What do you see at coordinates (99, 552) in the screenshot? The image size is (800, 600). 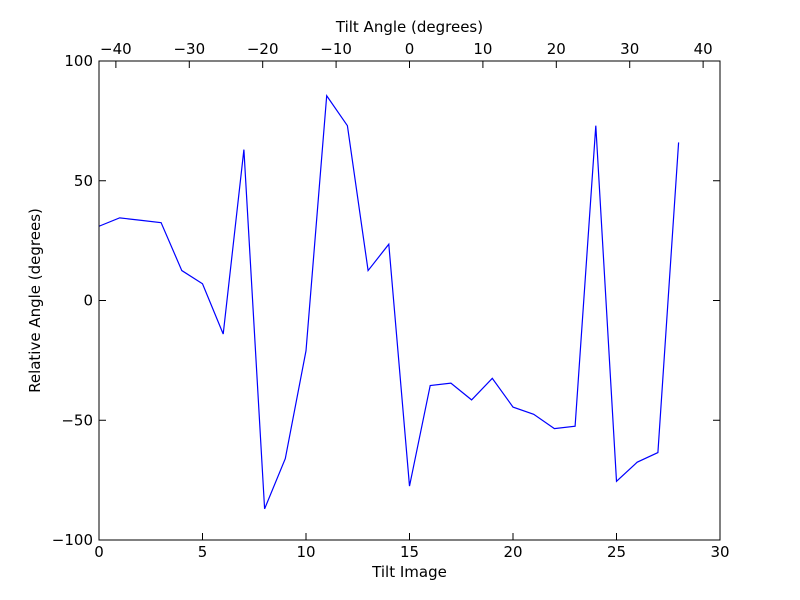 I see `x-tick-label: 0` at bounding box center [99, 552].